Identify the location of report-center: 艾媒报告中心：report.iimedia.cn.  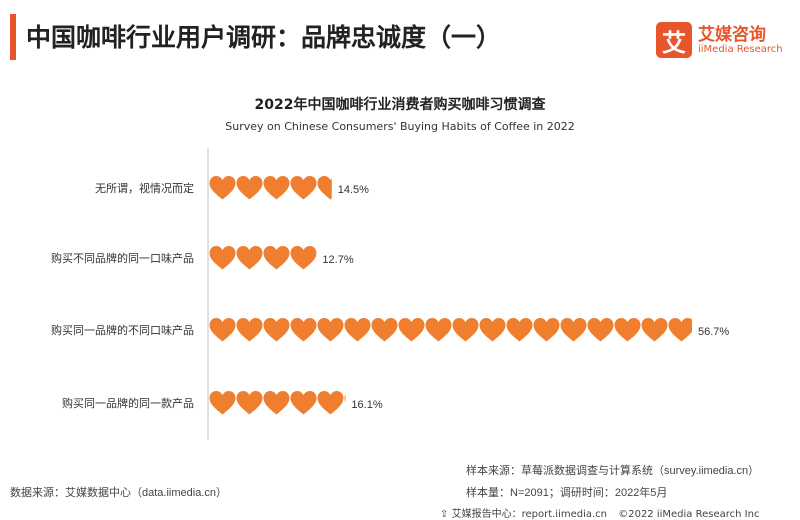
(529, 514).